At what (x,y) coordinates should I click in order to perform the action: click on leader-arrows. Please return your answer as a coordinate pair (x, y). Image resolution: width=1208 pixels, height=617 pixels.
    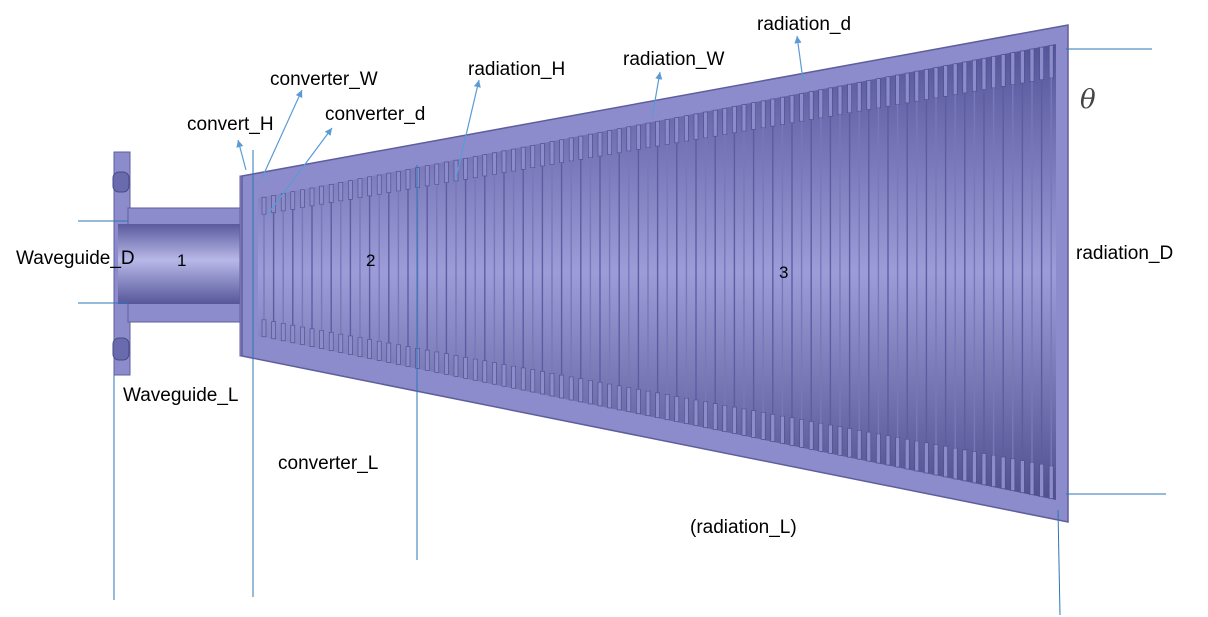
    Looking at the image, I should click on (520, 125).